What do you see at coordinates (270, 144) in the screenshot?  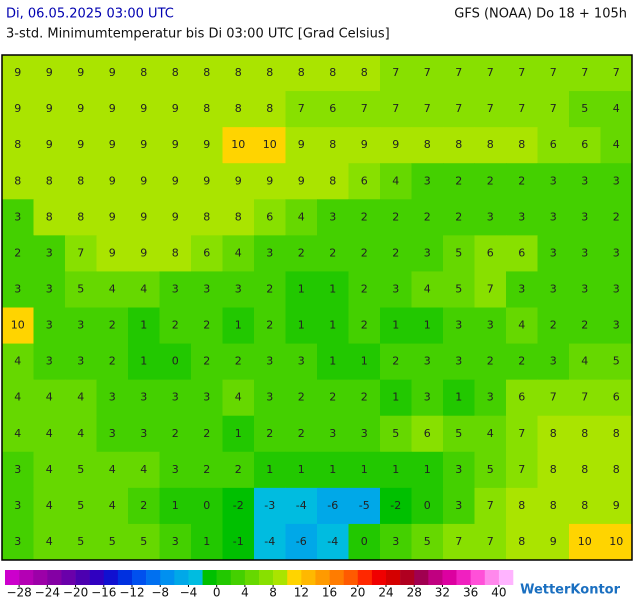 I see `temp-value: 10` at bounding box center [270, 144].